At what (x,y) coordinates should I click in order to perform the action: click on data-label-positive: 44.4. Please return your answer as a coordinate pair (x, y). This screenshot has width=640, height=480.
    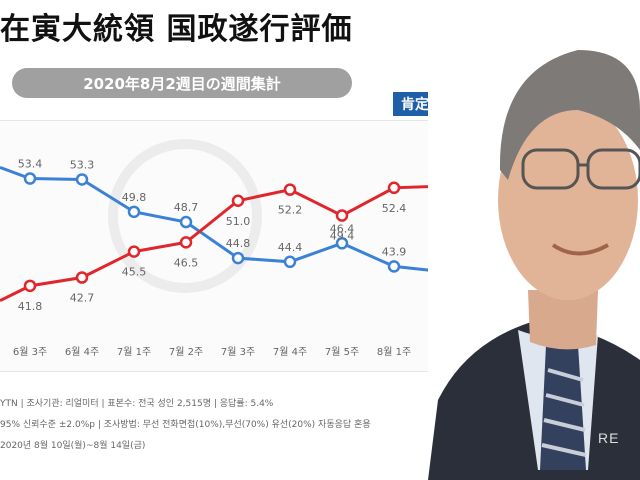
    Looking at the image, I should click on (290, 247).